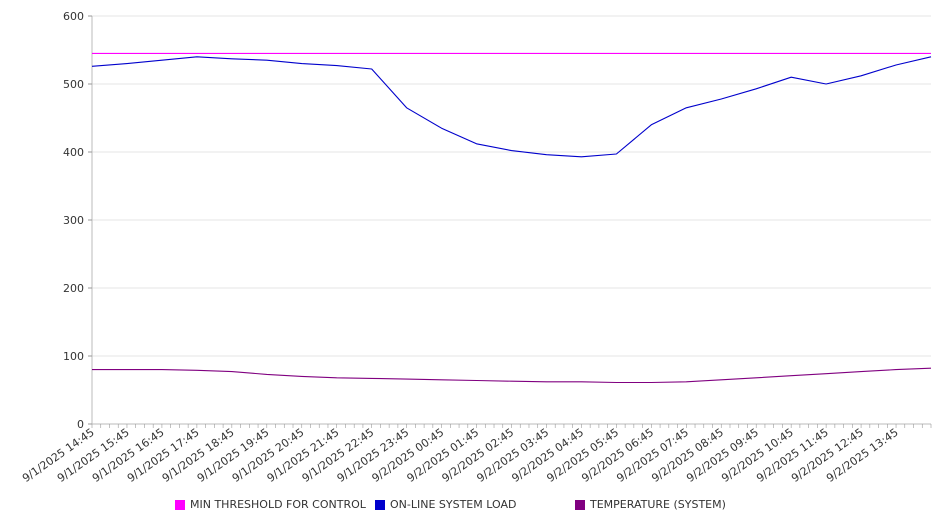  Describe the element at coordinates (180, 504) in the screenshot. I see `legend-swatch-min-threshold` at that location.